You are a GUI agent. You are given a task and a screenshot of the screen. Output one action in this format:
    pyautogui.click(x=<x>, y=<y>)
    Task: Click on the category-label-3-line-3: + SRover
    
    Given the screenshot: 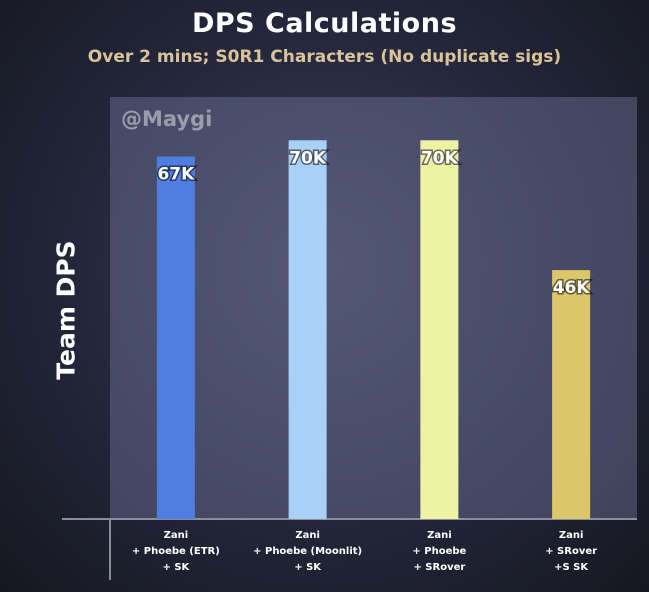 What is the action you would take?
    pyautogui.click(x=439, y=567)
    